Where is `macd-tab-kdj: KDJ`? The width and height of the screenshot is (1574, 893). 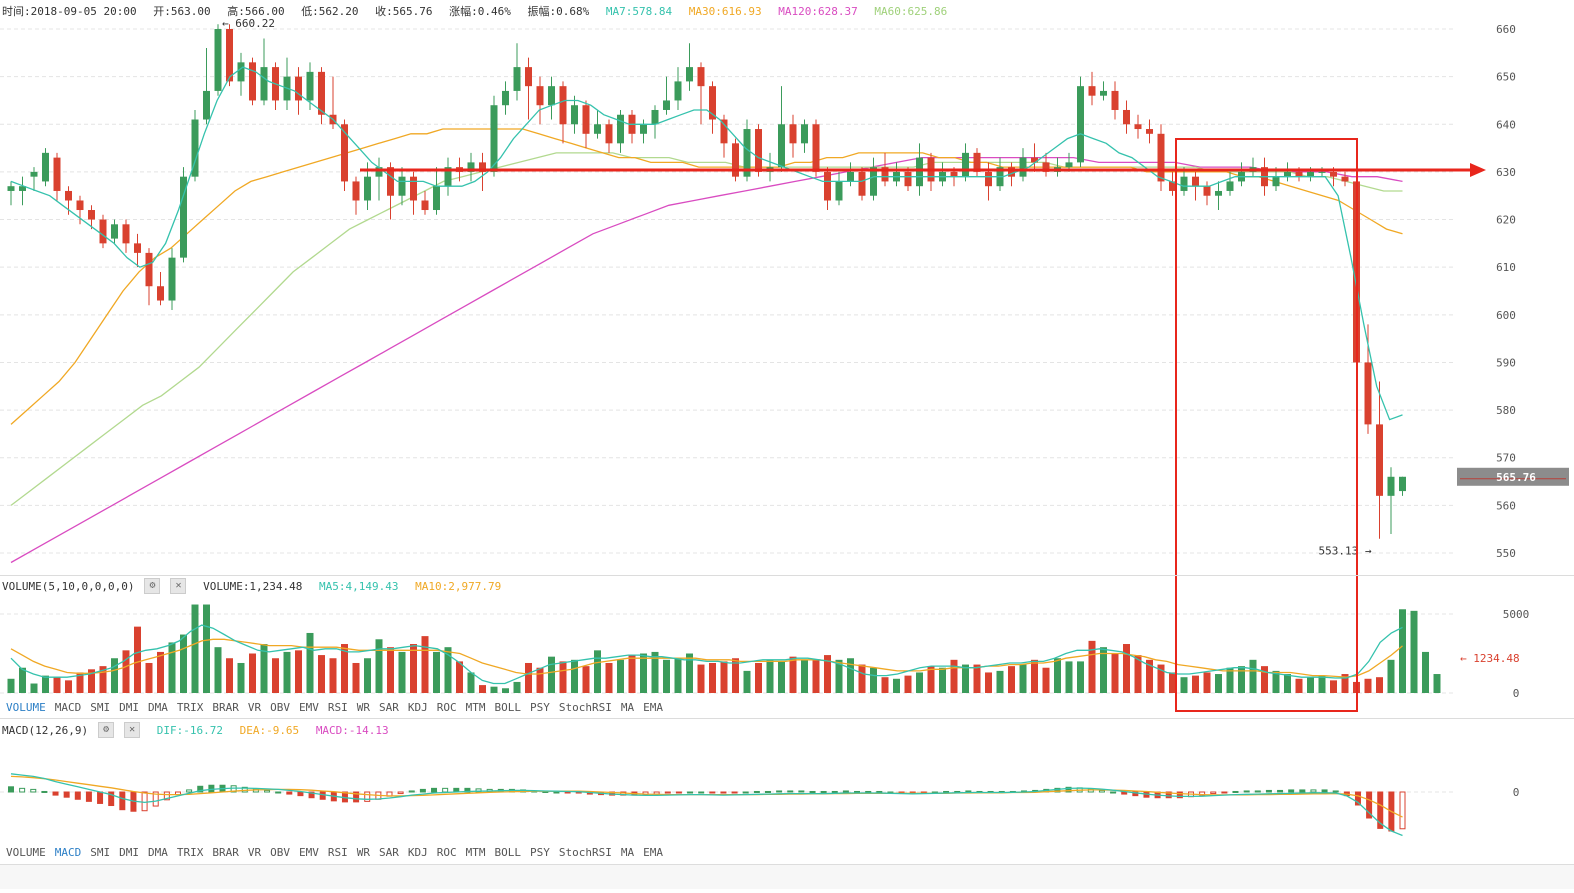
macd-tab-kdj: KDJ is located at coordinates (417, 852).